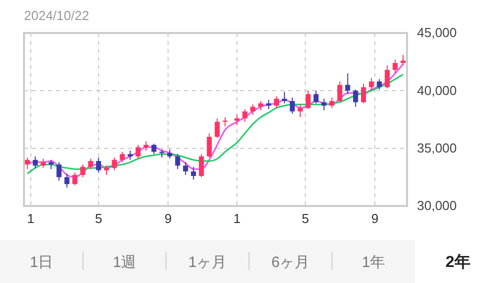 This screenshot has width=497, height=283. I want to click on text: 1年, so click(374, 262).